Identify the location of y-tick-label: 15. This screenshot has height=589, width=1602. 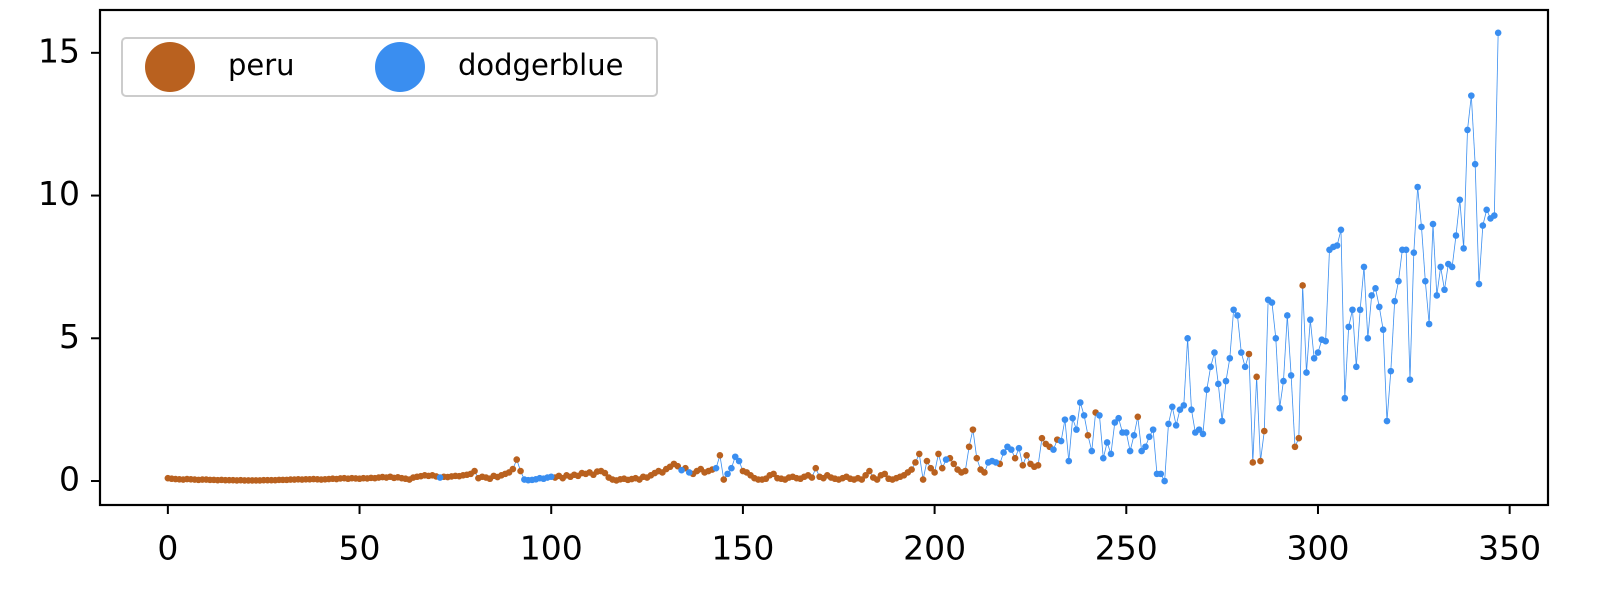
(59, 50).